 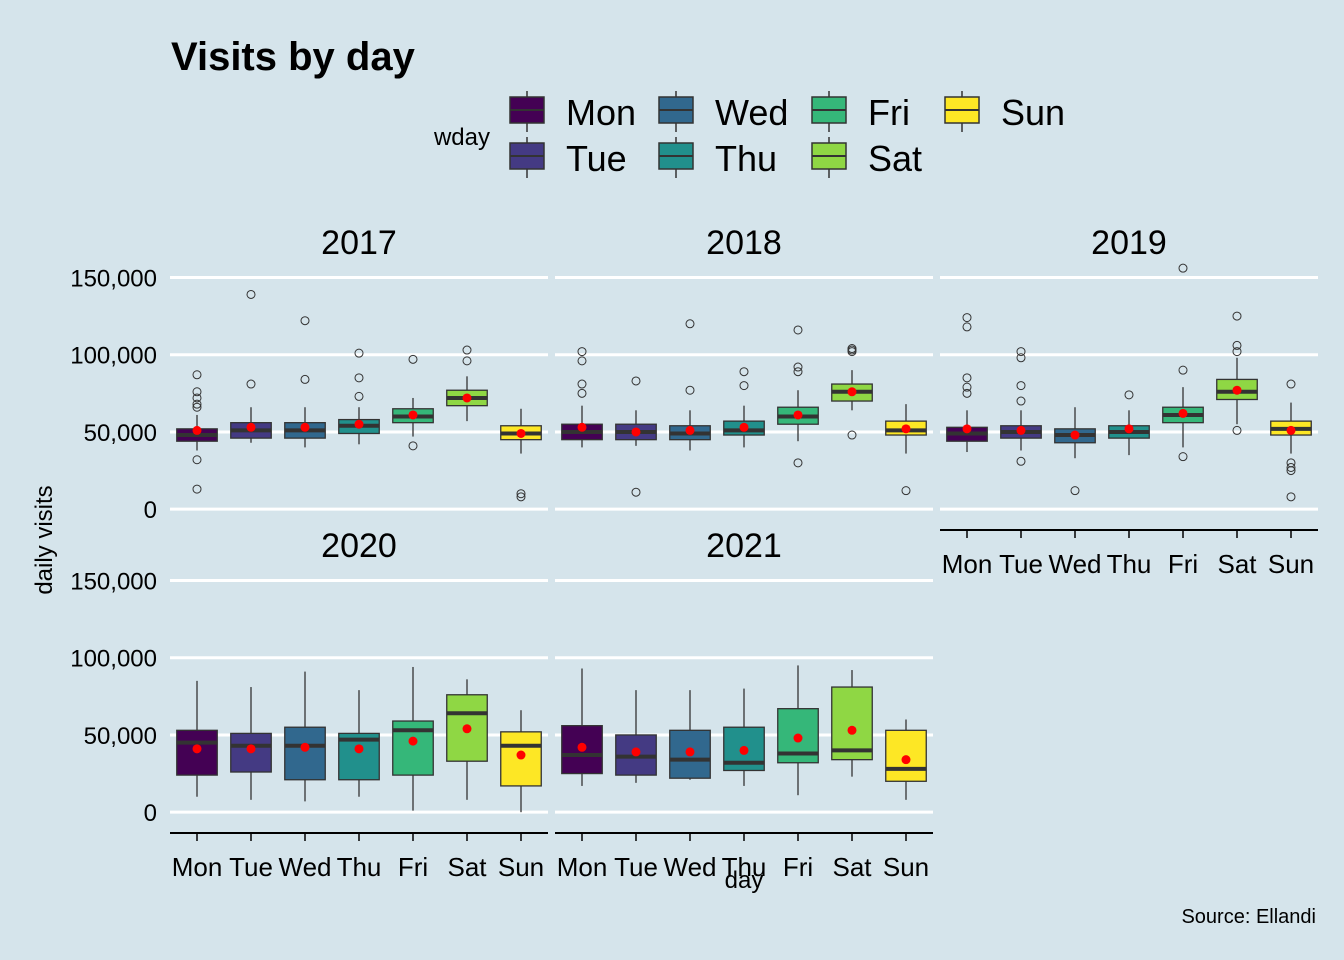 What do you see at coordinates (150, 813) in the screenshot?
I see `y-tick-label: 0` at bounding box center [150, 813].